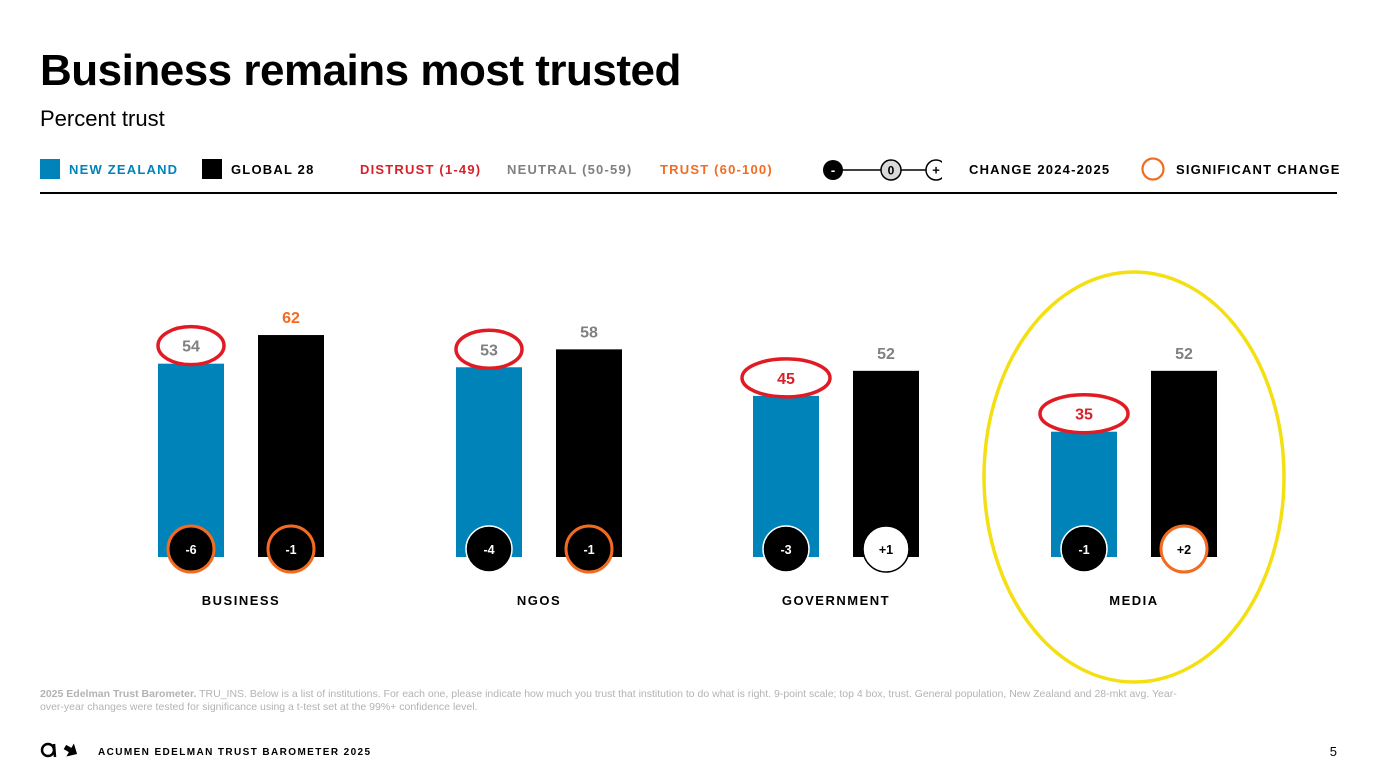  I want to click on scale-plus-label: +, so click(936, 170).